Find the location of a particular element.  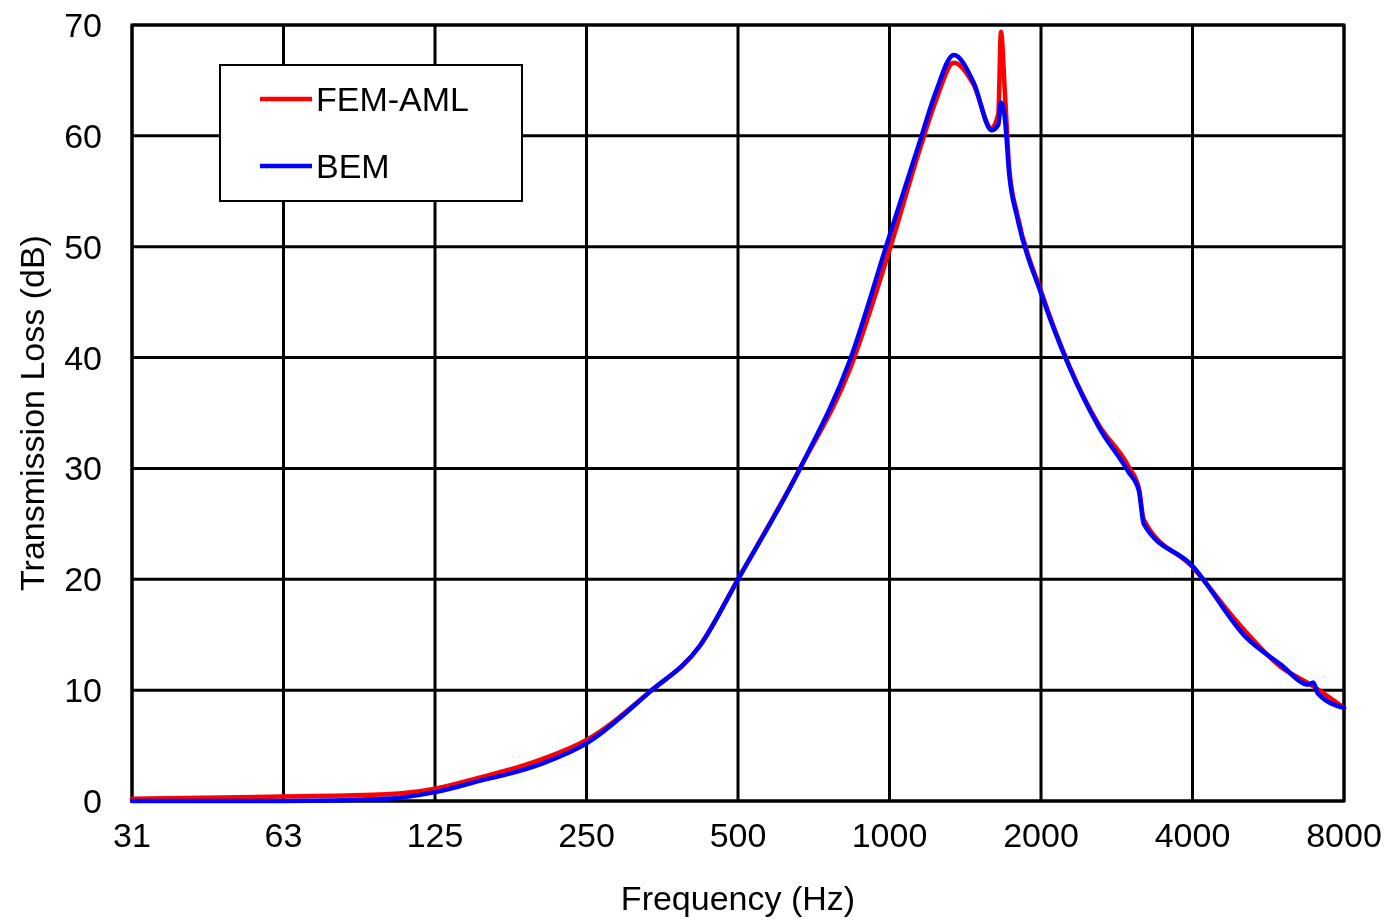

x-tick-label: 31 is located at coordinates (132, 835).